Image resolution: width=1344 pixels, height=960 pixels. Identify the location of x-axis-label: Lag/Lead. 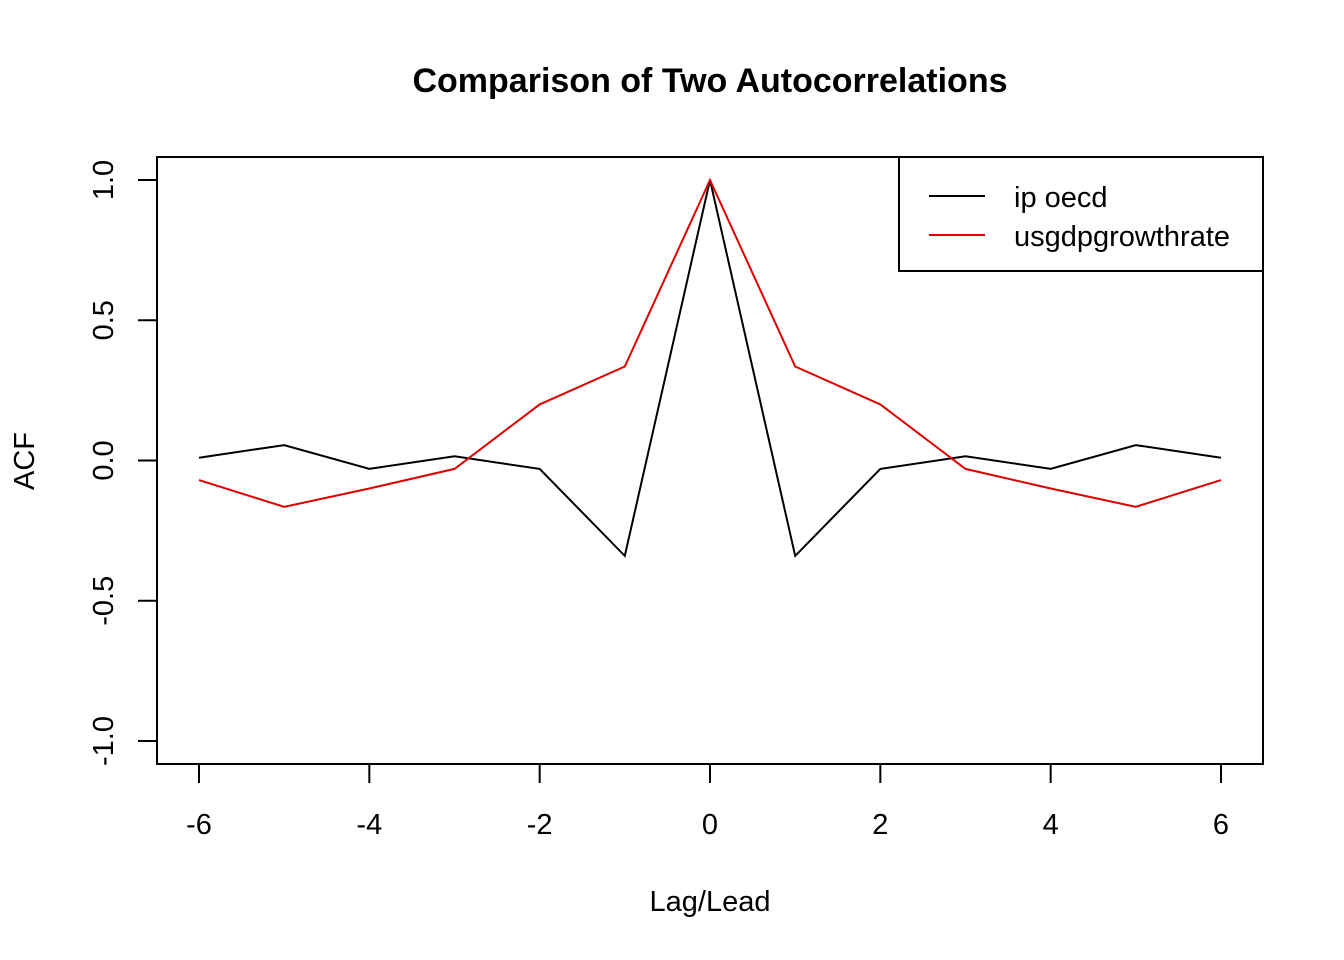
(710, 902).